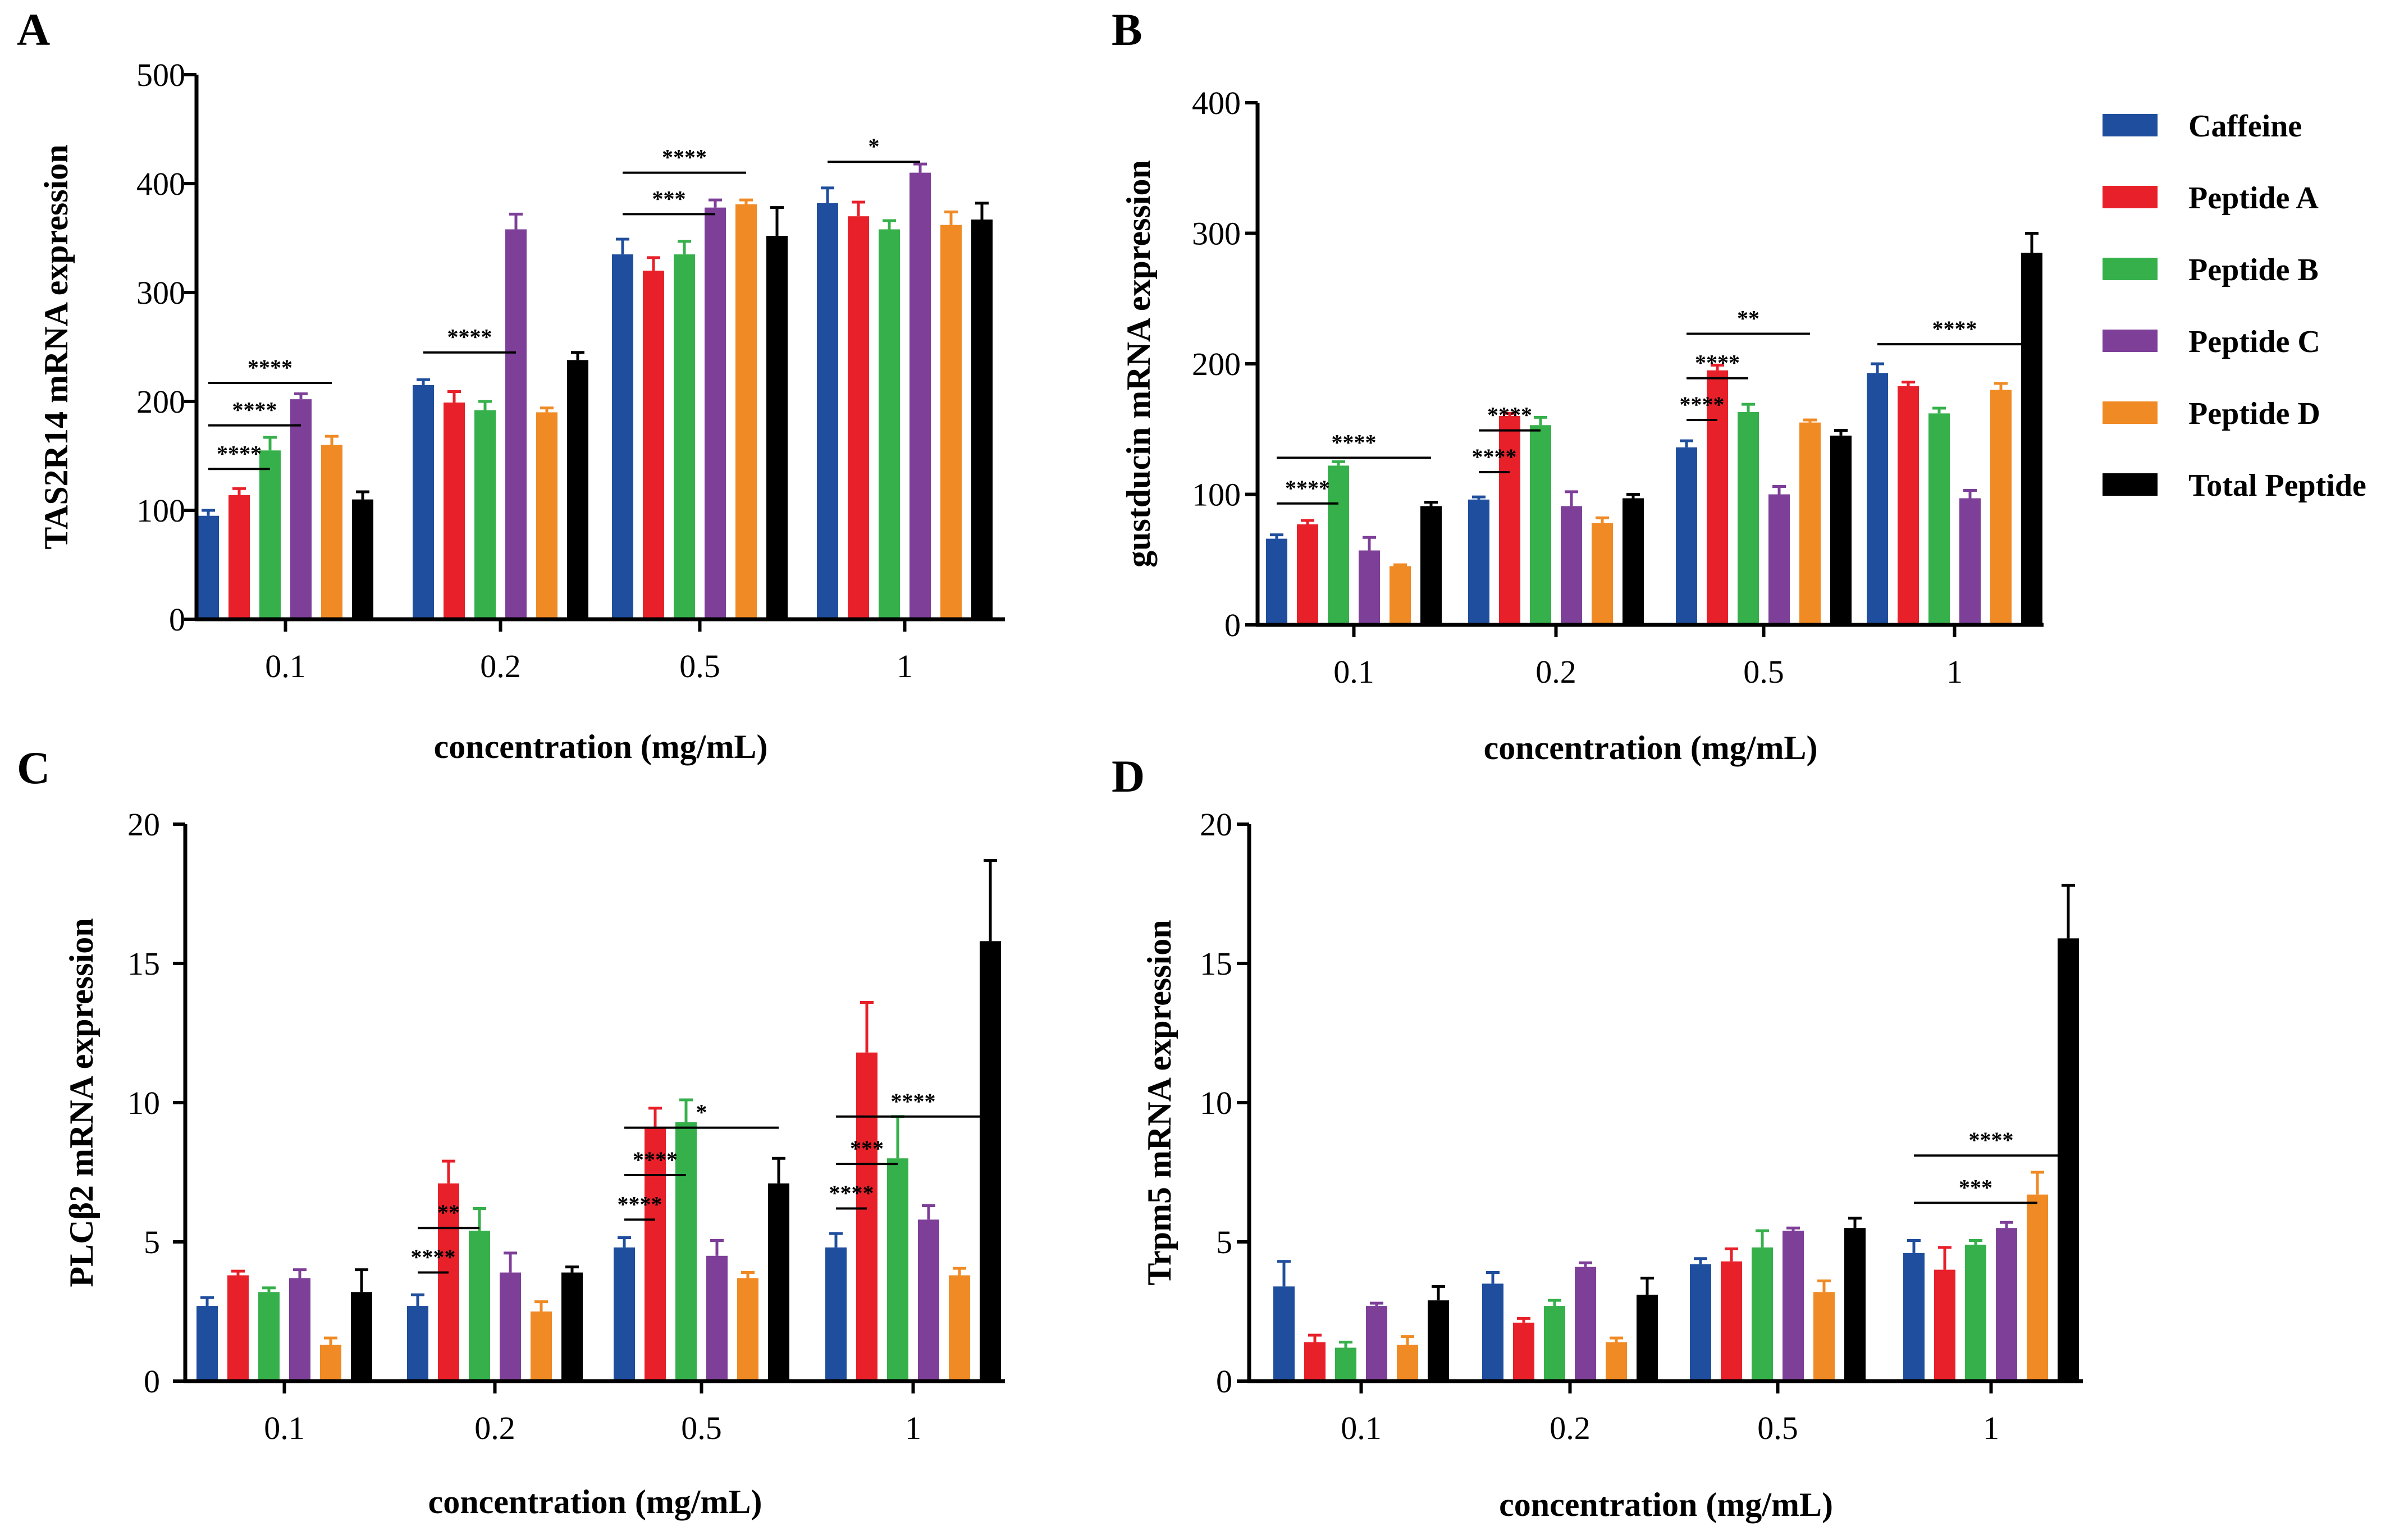 The image size is (2404, 1540). Describe the element at coordinates (1216, 234) in the screenshot. I see `y-tick-label: 300` at that location.